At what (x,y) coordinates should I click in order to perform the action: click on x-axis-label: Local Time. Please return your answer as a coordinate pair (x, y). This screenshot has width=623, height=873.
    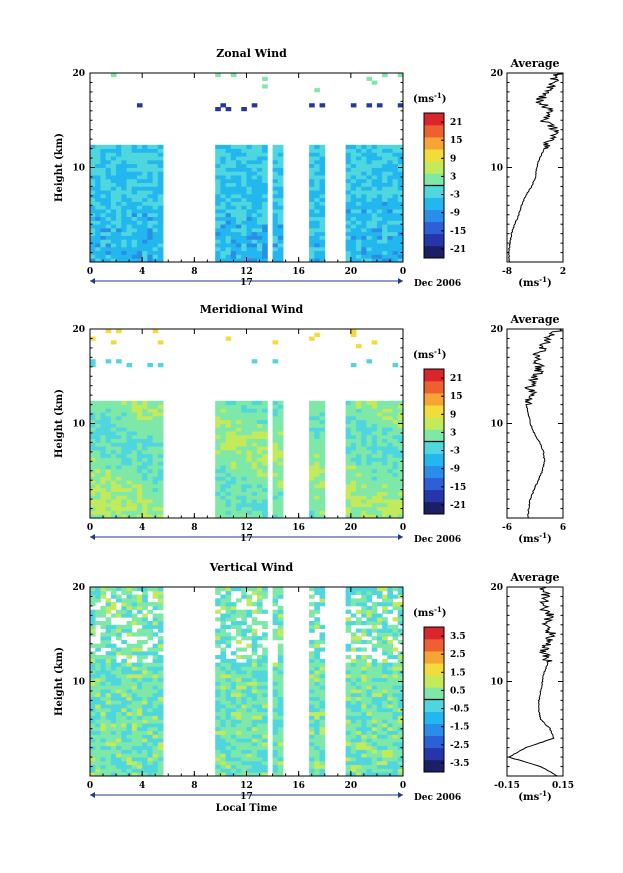
    Looking at the image, I should click on (247, 808).